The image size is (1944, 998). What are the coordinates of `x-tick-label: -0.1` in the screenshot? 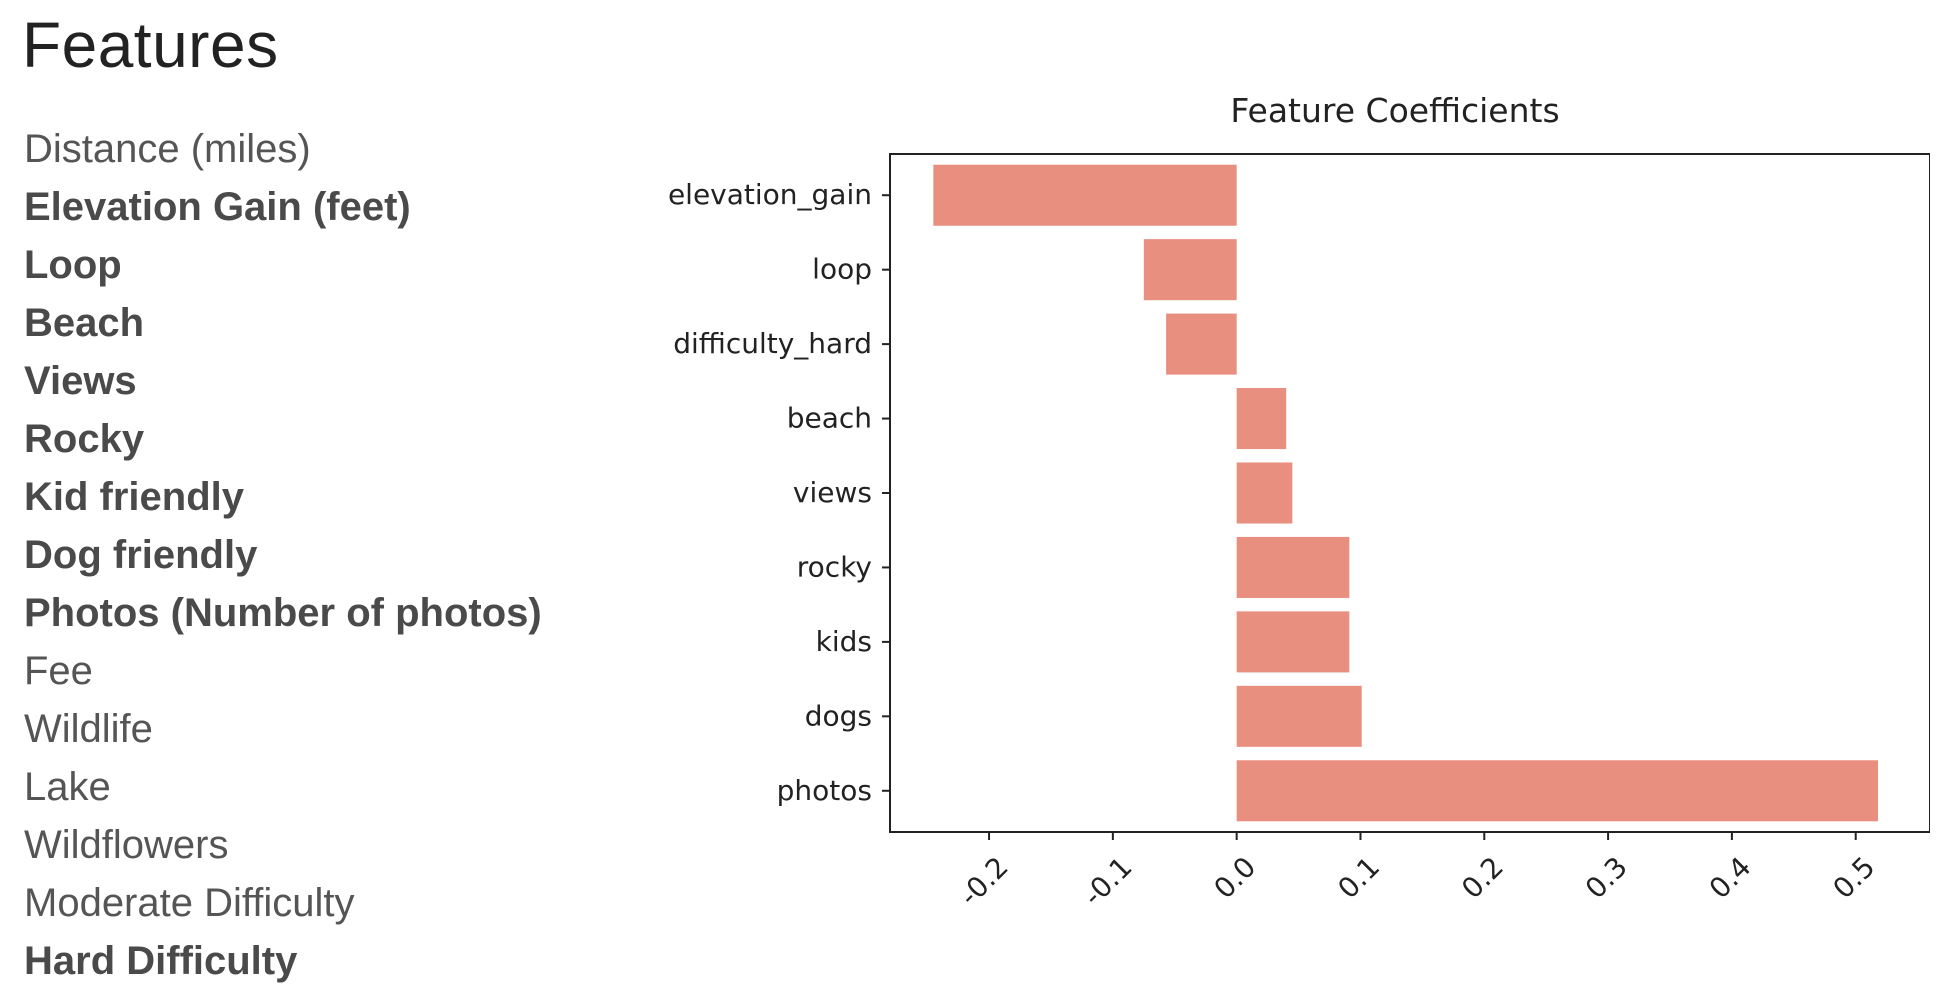 It's located at (1108, 881).